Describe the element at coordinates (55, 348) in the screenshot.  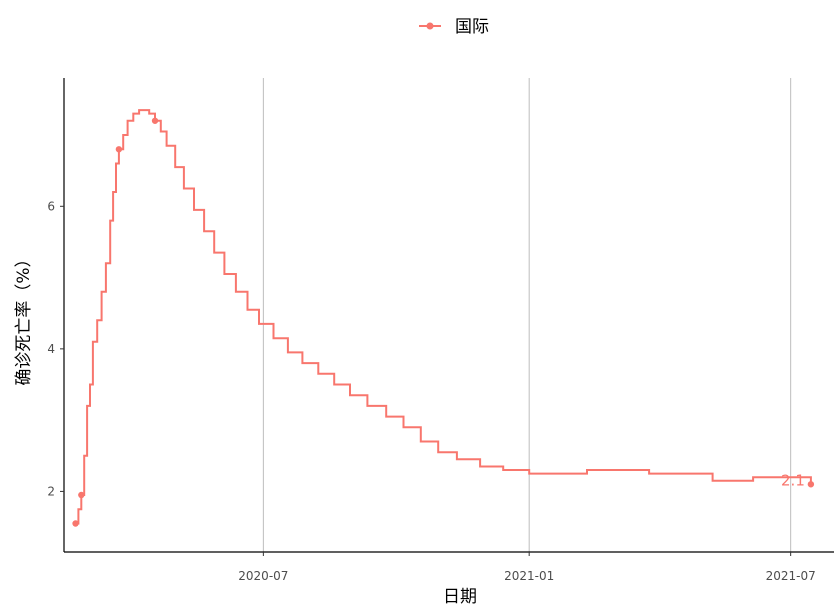
I see `y-axis-ticks: 2 4 6` at that location.